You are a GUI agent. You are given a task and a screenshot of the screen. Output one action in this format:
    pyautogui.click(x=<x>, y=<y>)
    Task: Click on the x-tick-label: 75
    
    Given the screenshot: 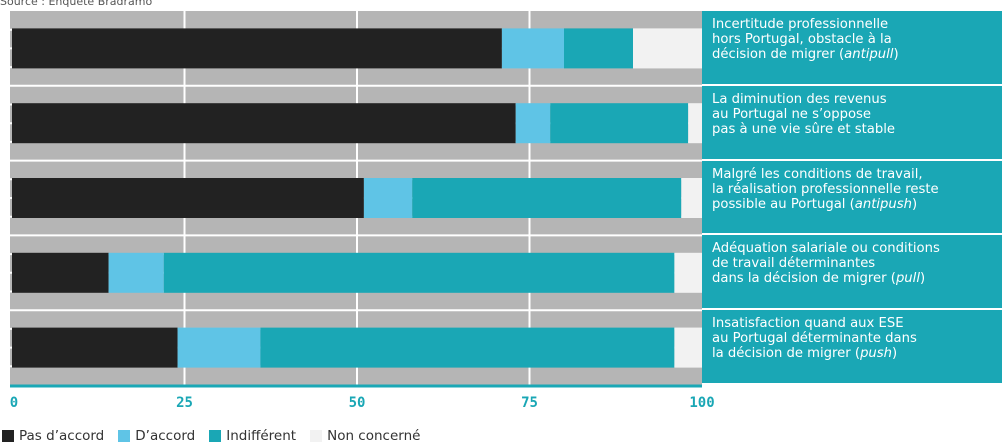 What is the action you would take?
    pyautogui.click(x=529, y=403)
    